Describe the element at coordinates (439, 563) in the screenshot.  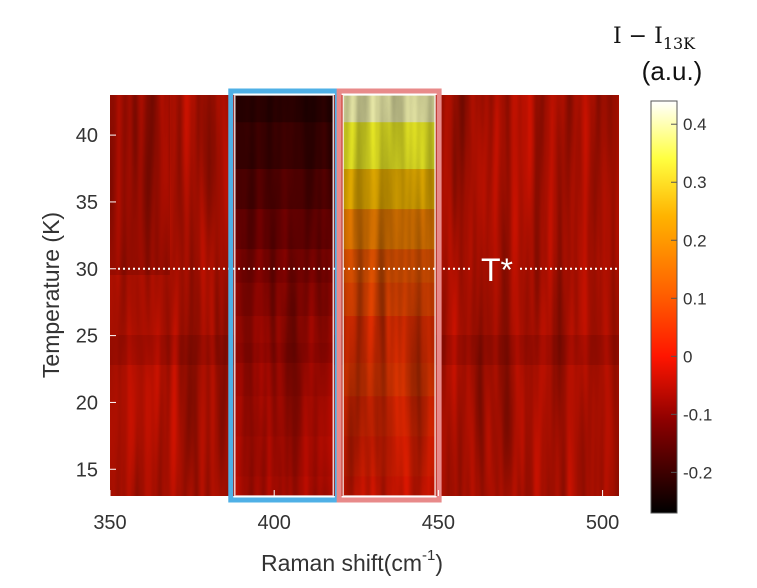
I see `x-axis-title-suffix: )` at that location.